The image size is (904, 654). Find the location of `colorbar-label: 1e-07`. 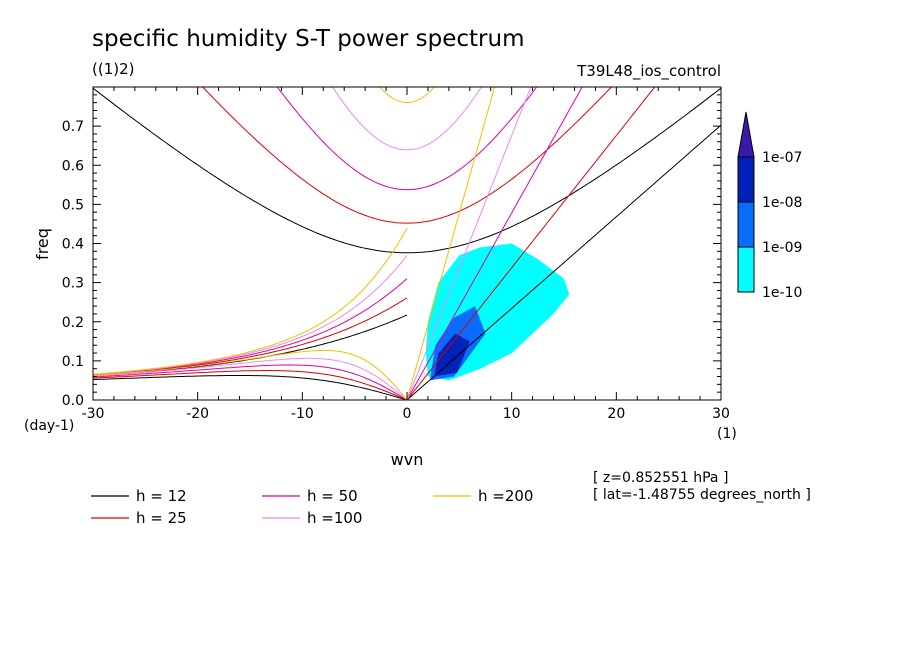

colorbar-label: 1e-07 is located at coordinates (782, 158).